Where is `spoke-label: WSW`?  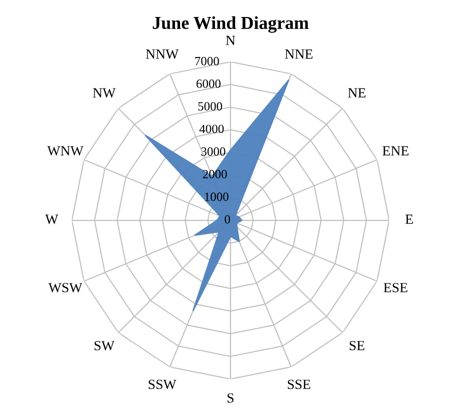 spoke-label: WSW is located at coordinates (65, 287).